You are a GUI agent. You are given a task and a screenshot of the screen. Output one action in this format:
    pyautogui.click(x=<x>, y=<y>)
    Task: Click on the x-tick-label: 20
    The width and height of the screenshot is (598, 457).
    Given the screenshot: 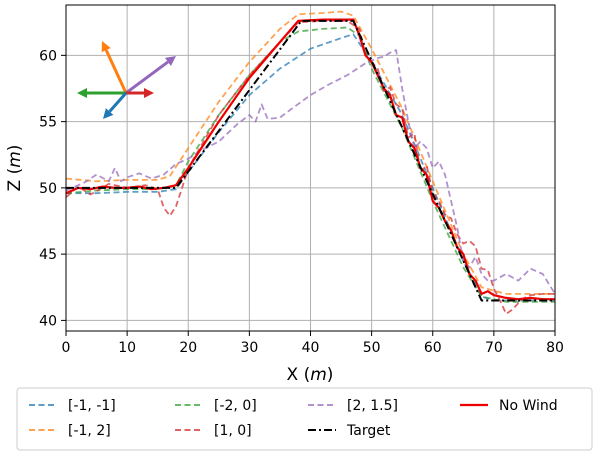 What is the action you would take?
    pyautogui.click(x=188, y=348)
    